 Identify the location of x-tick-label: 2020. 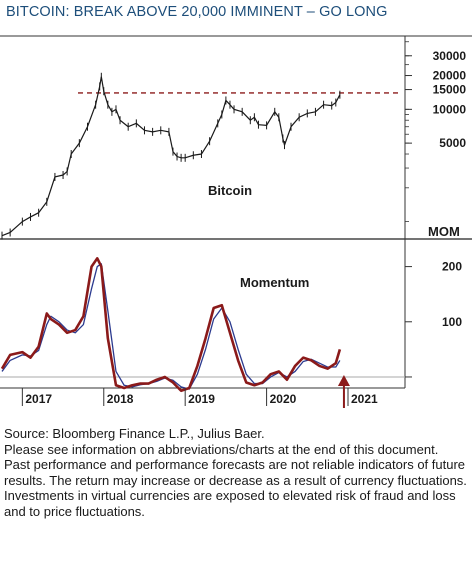
(283, 399).